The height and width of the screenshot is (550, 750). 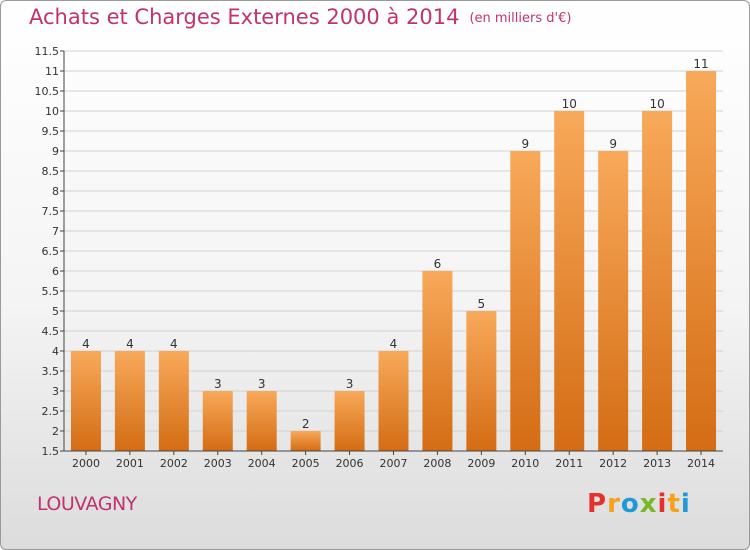 I want to click on y-tick-label: 1.5, so click(x=51, y=451).